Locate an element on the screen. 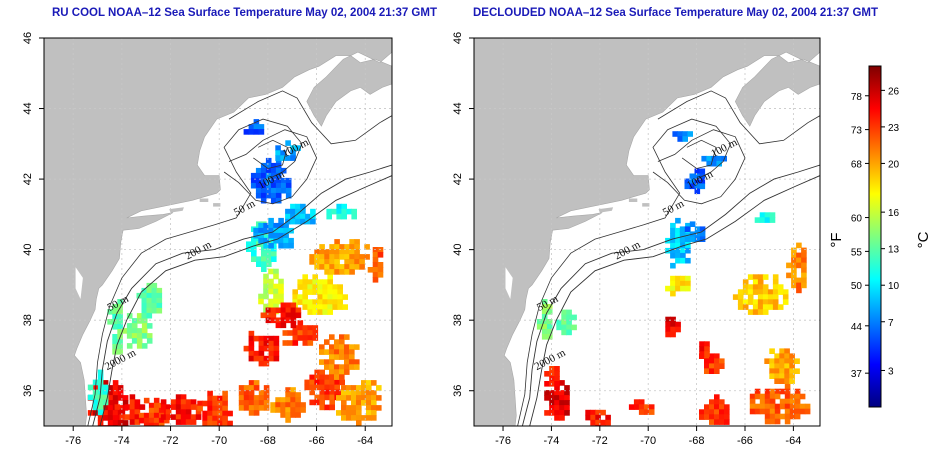 The image size is (950, 475). celsius-tick-label: 16 is located at coordinates (894, 213).